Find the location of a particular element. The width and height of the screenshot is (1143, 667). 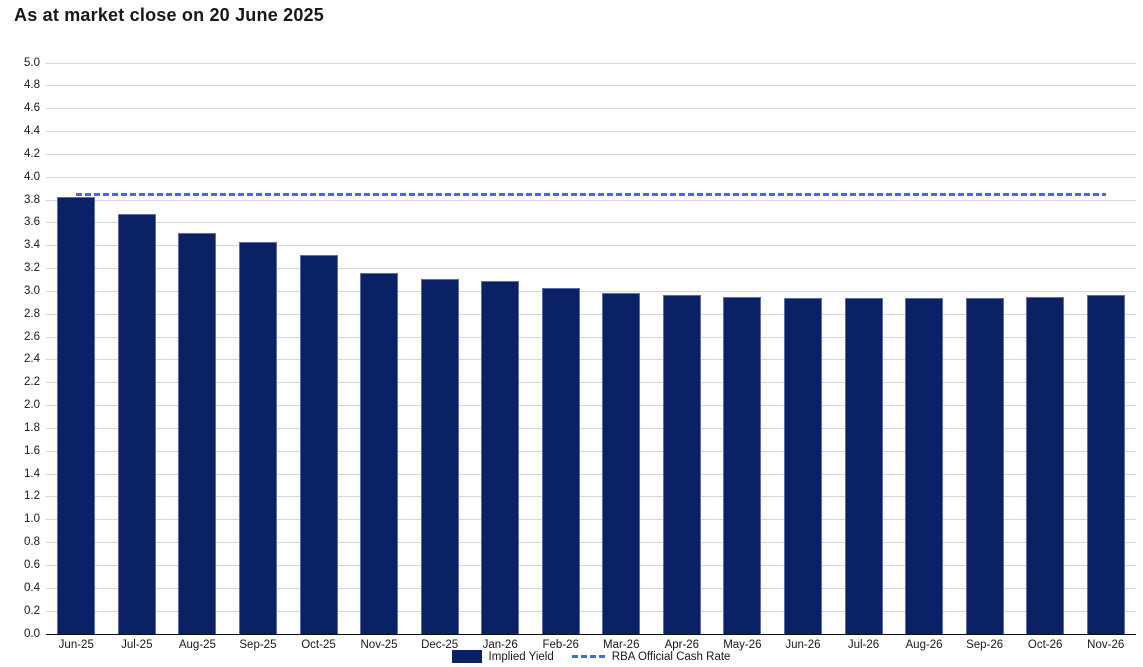

legend-item-cash-rate: RBA Official Cash Rate is located at coordinates (651, 656).